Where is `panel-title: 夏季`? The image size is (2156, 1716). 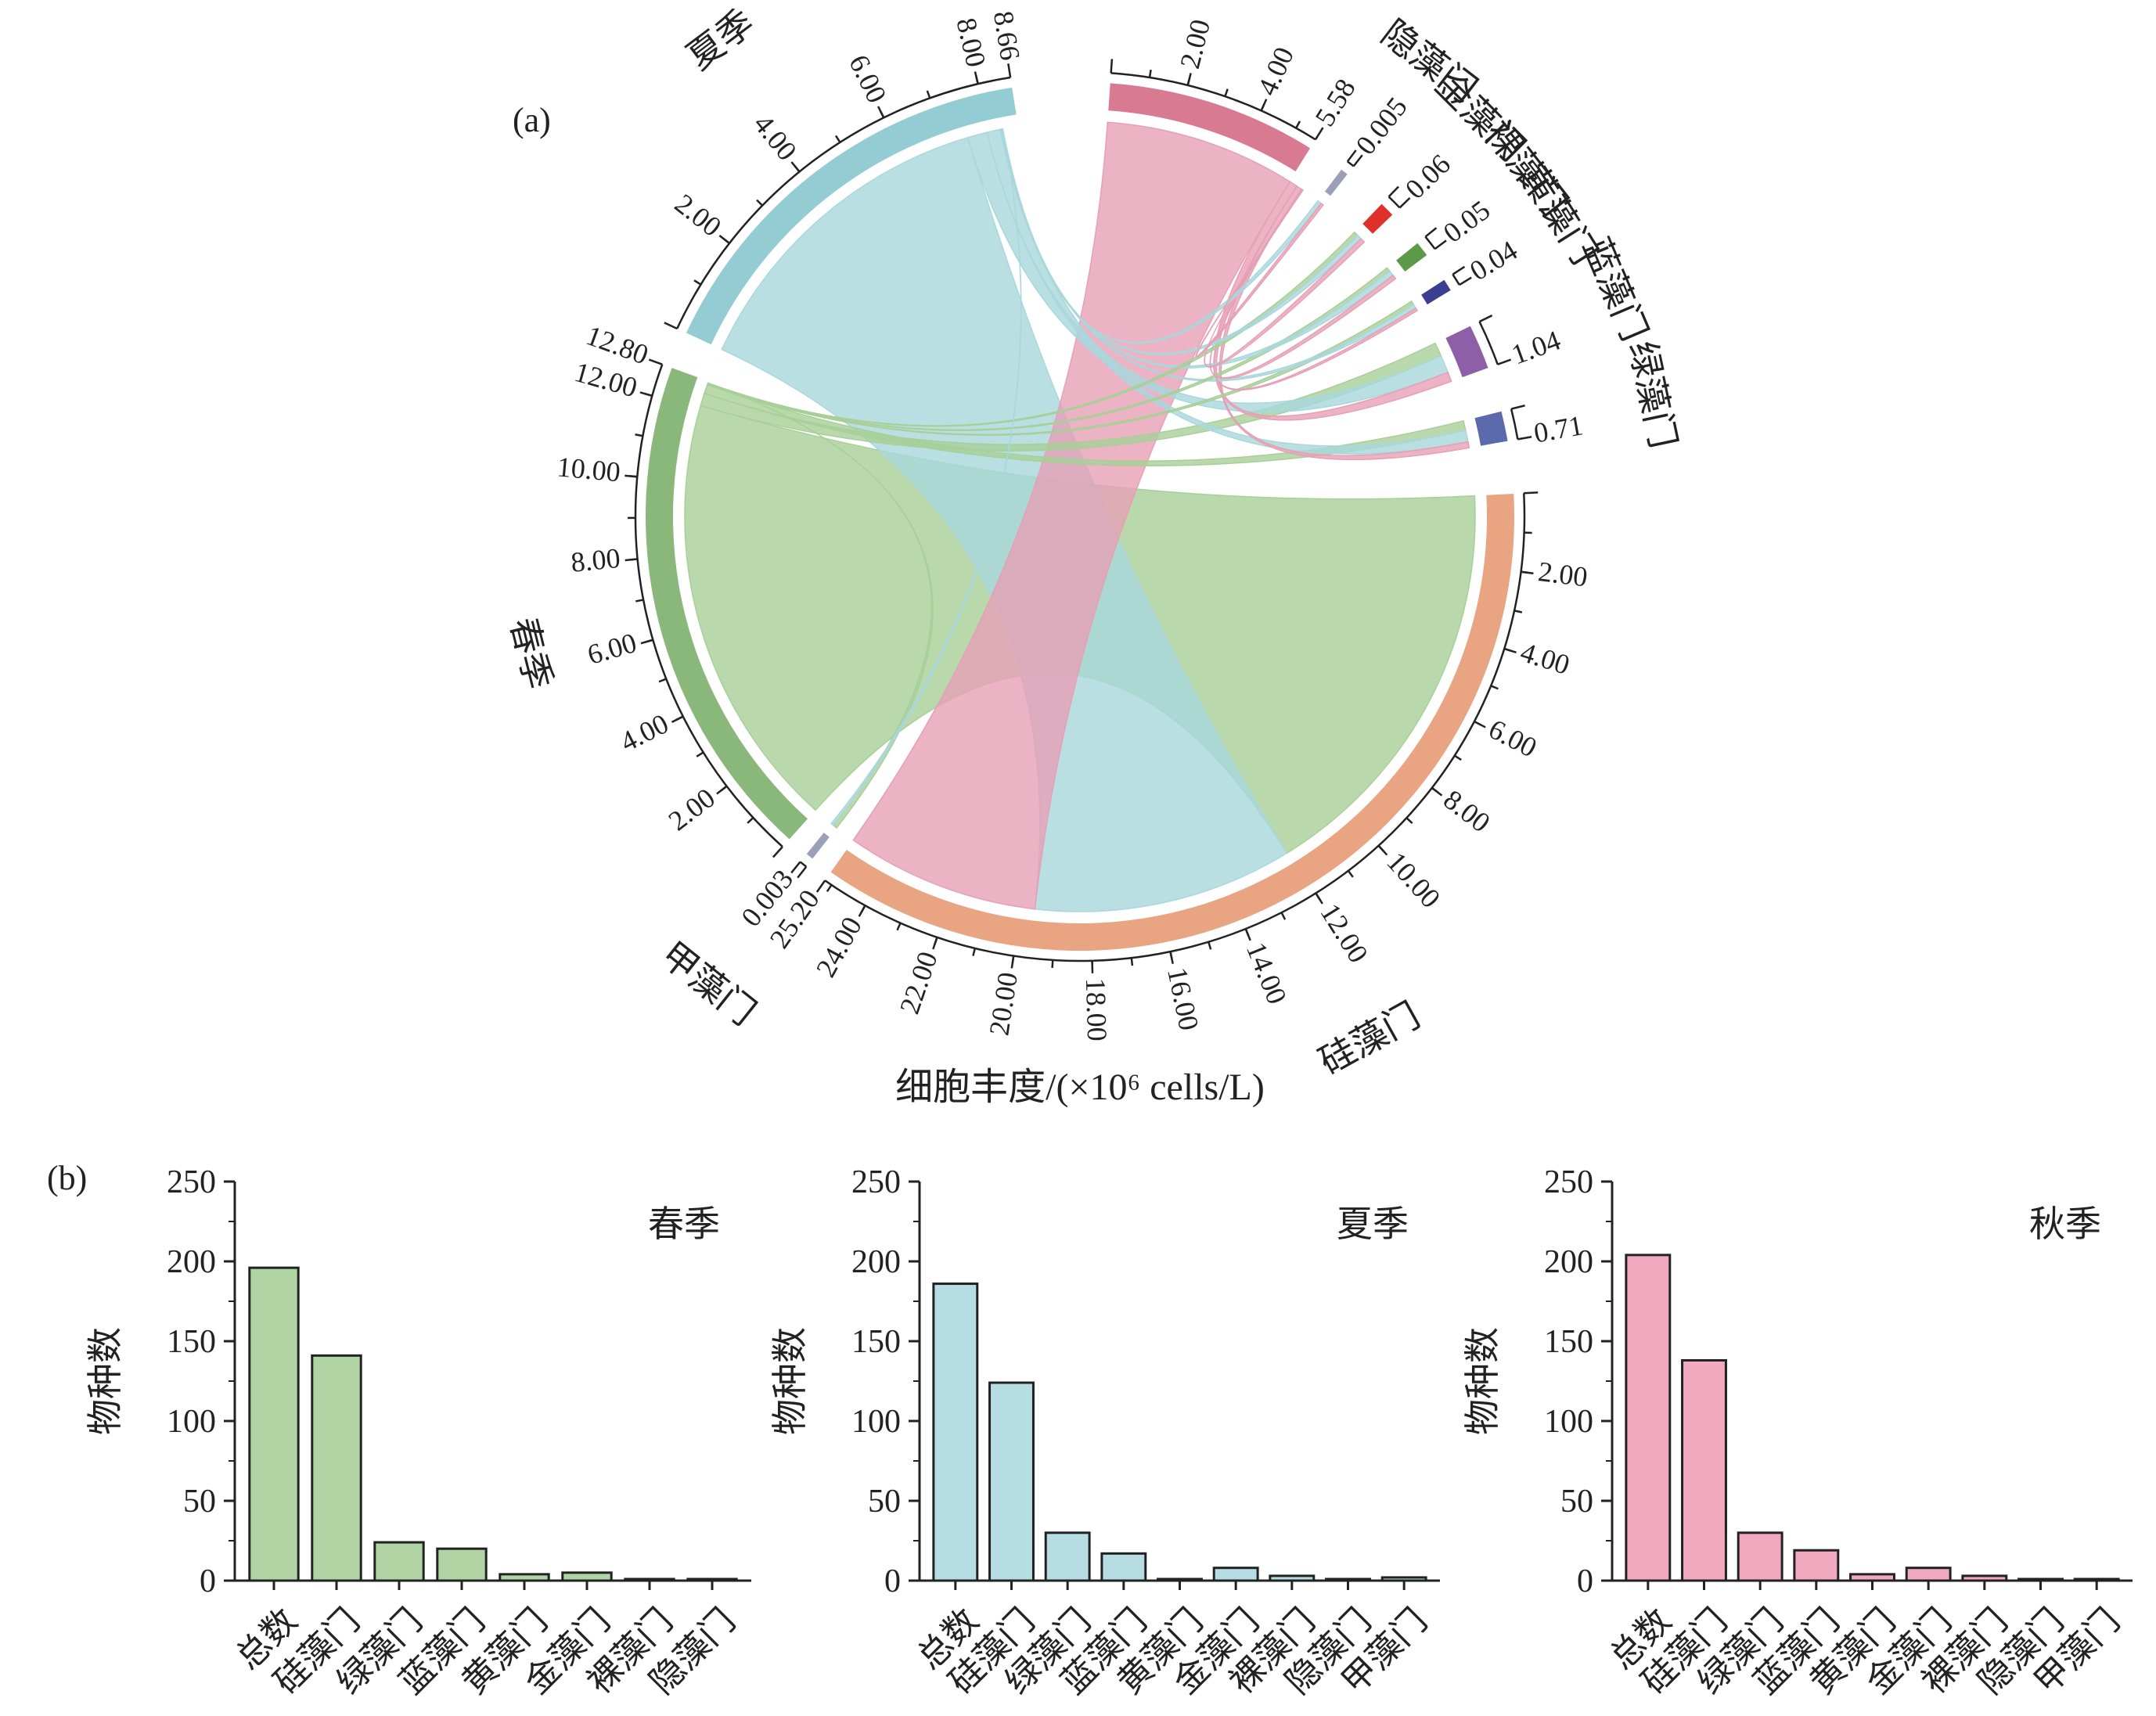
panel-title: 夏季 is located at coordinates (1373, 1224).